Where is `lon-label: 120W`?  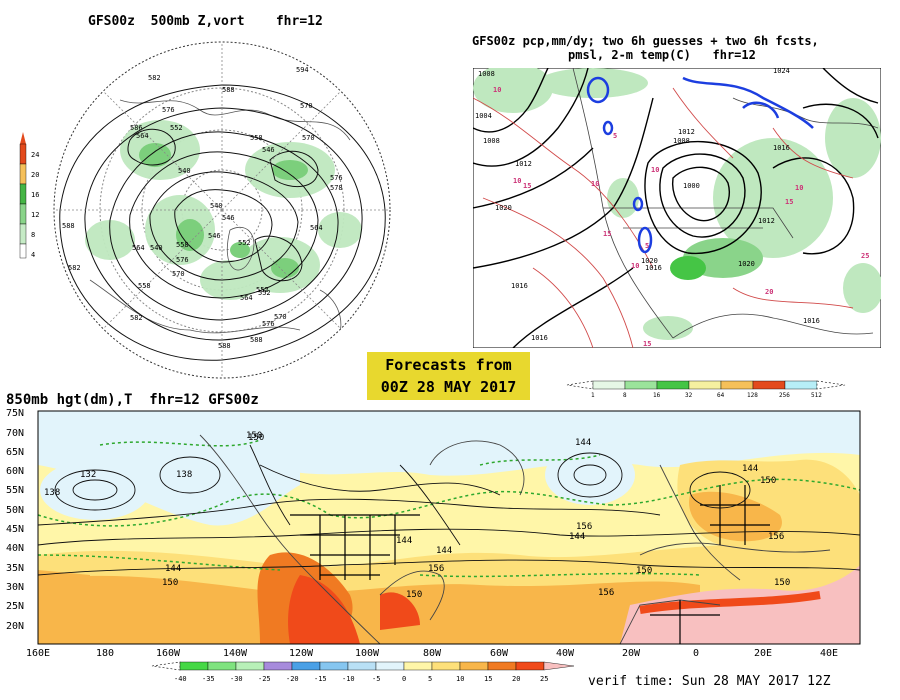
lon-label: 120W is located at coordinates (301, 653).